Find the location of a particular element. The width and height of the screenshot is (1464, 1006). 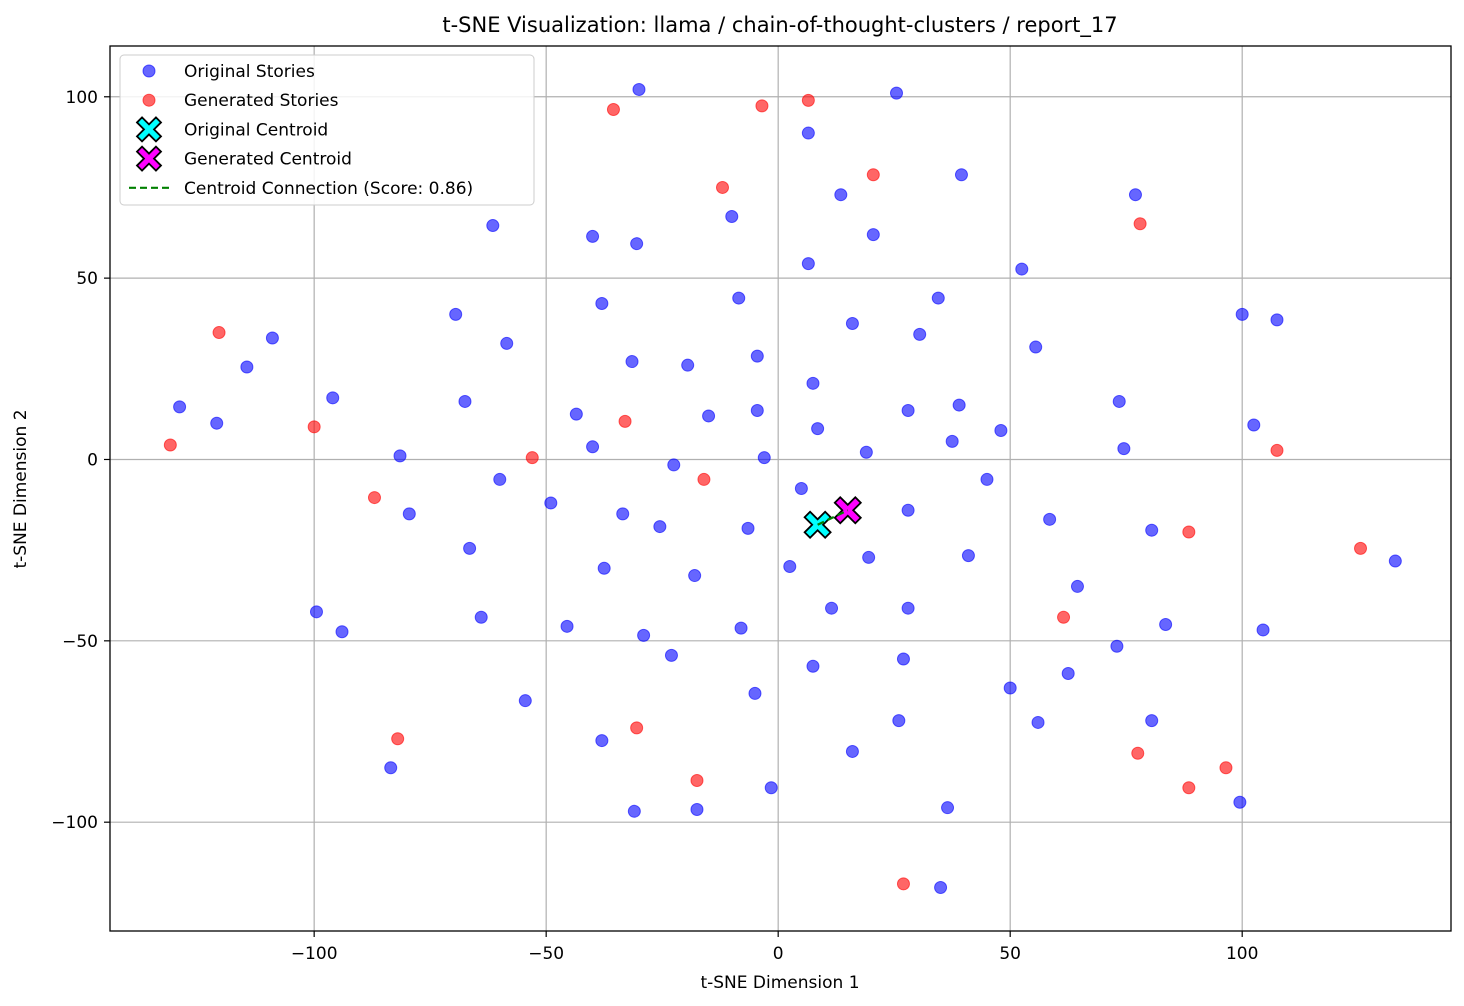

centroids is located at coordinates (833, 517).